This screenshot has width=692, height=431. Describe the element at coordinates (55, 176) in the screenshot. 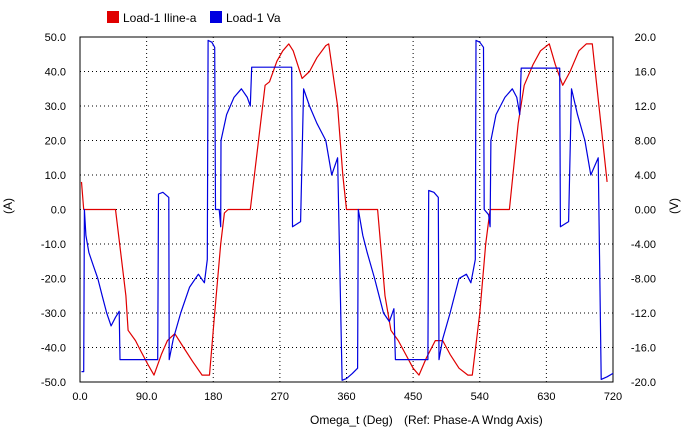

I see `y-tick-label-left: 10.0` at that location.